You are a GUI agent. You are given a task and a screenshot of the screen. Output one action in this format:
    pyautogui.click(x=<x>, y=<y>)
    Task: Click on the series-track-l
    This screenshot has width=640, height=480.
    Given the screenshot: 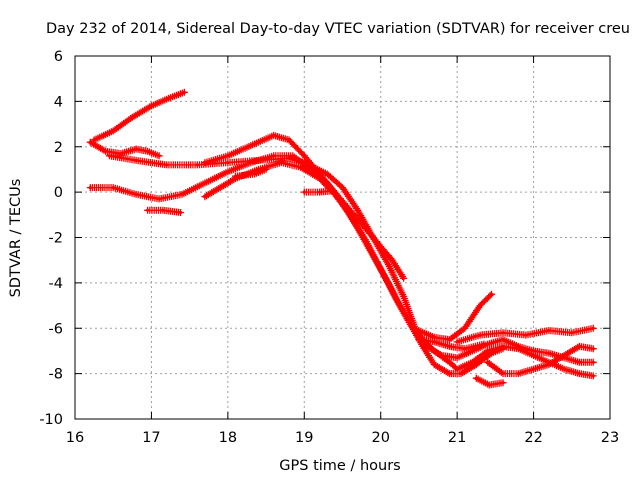 What is the action you would take?
    pyautogui.click(x=489, y=381)
    